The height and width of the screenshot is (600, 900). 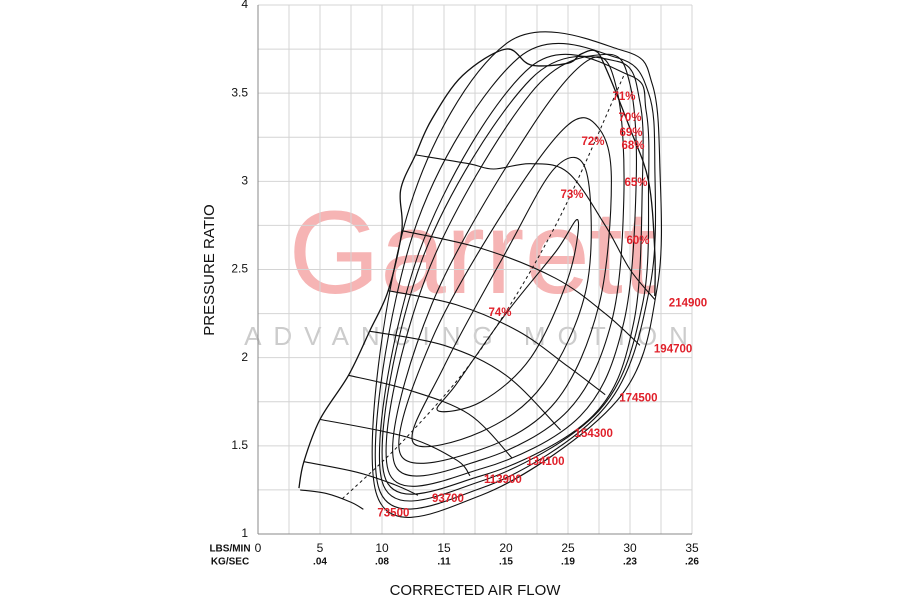 What do you see at coordinates (393, 513) in the screenshot?
I see `speed-label: 73500` at bounding box center [393, 513].